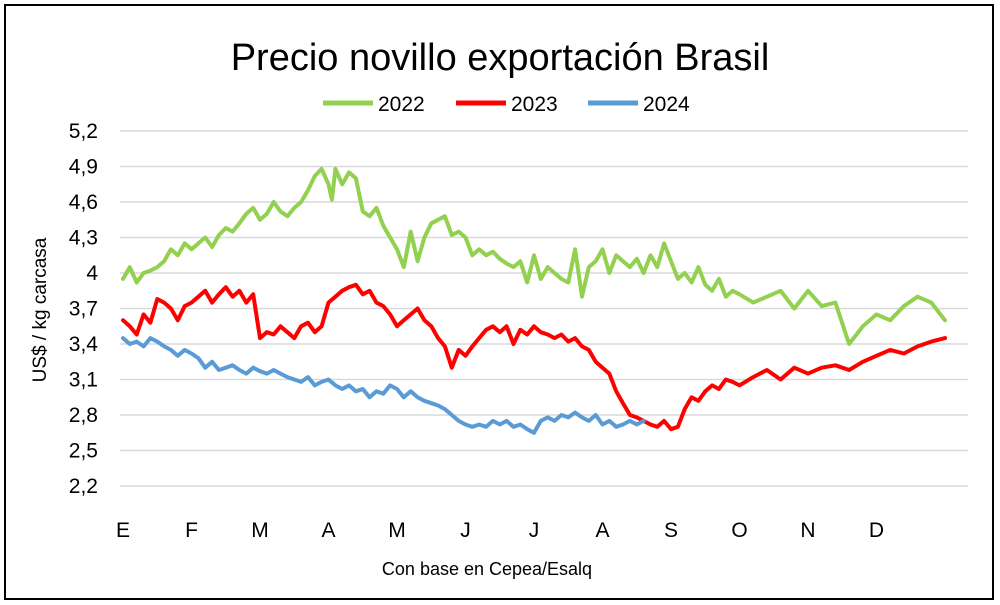 Image resolution: width=1000 pixels, height=605 pixels. What do you see at coordinates (191, 530) in the screenshot?
I see `x-tick-label: F` at bounding box center [191, 530].